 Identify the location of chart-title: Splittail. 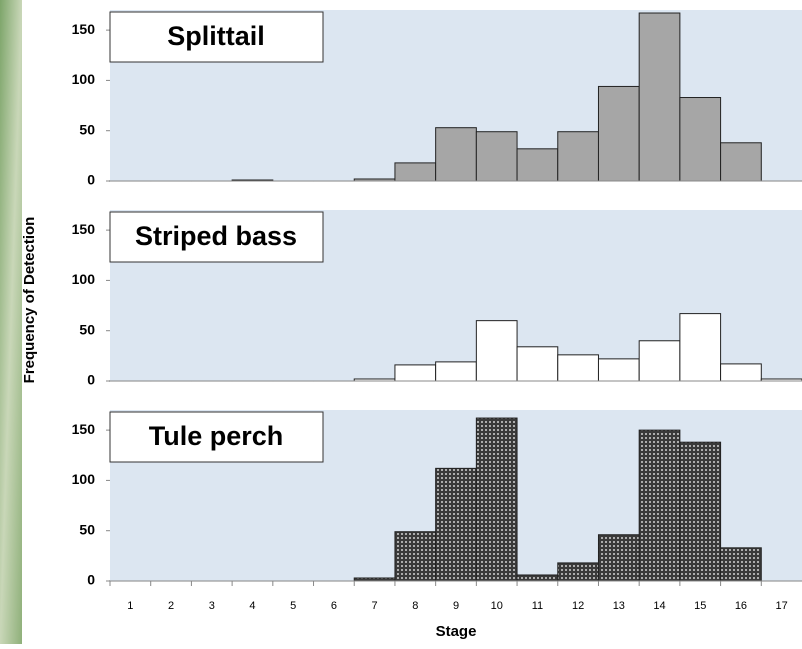
(216, 36).